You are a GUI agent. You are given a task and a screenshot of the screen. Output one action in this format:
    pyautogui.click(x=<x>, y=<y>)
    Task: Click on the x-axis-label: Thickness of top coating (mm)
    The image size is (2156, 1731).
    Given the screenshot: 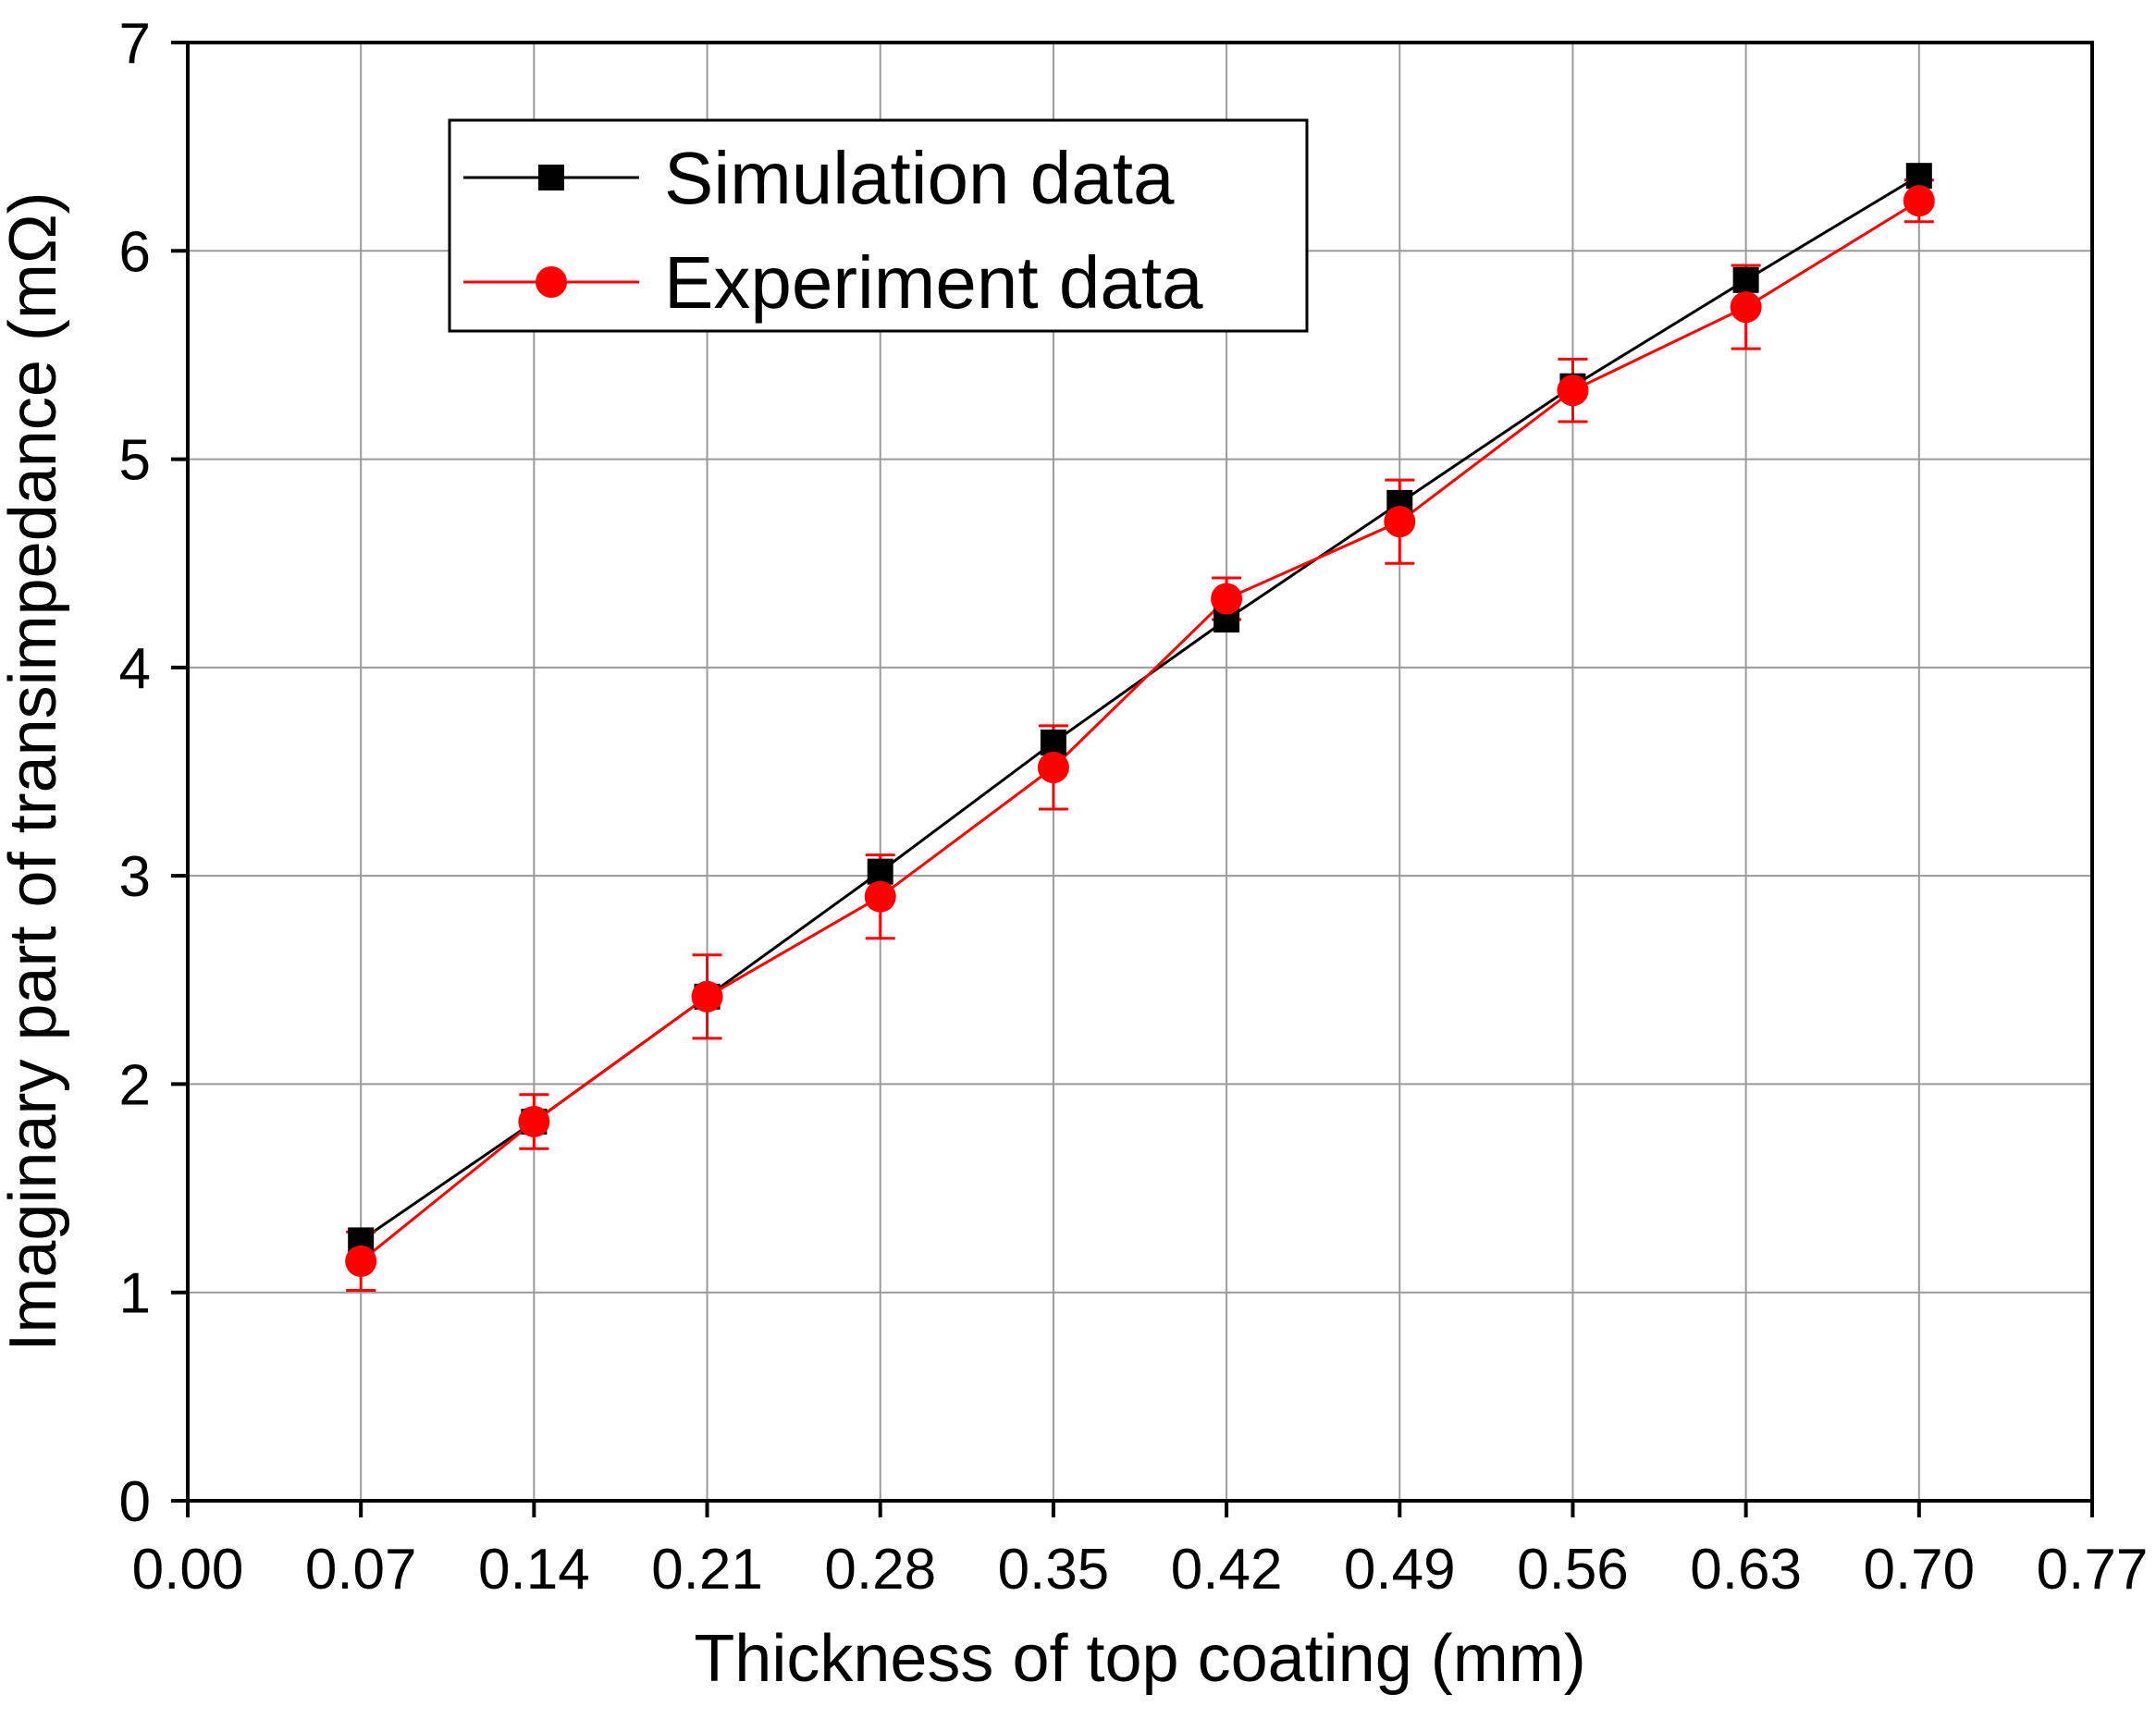 What is the action you would take?
    pyautogui.click(x=1139, y=1659)
    